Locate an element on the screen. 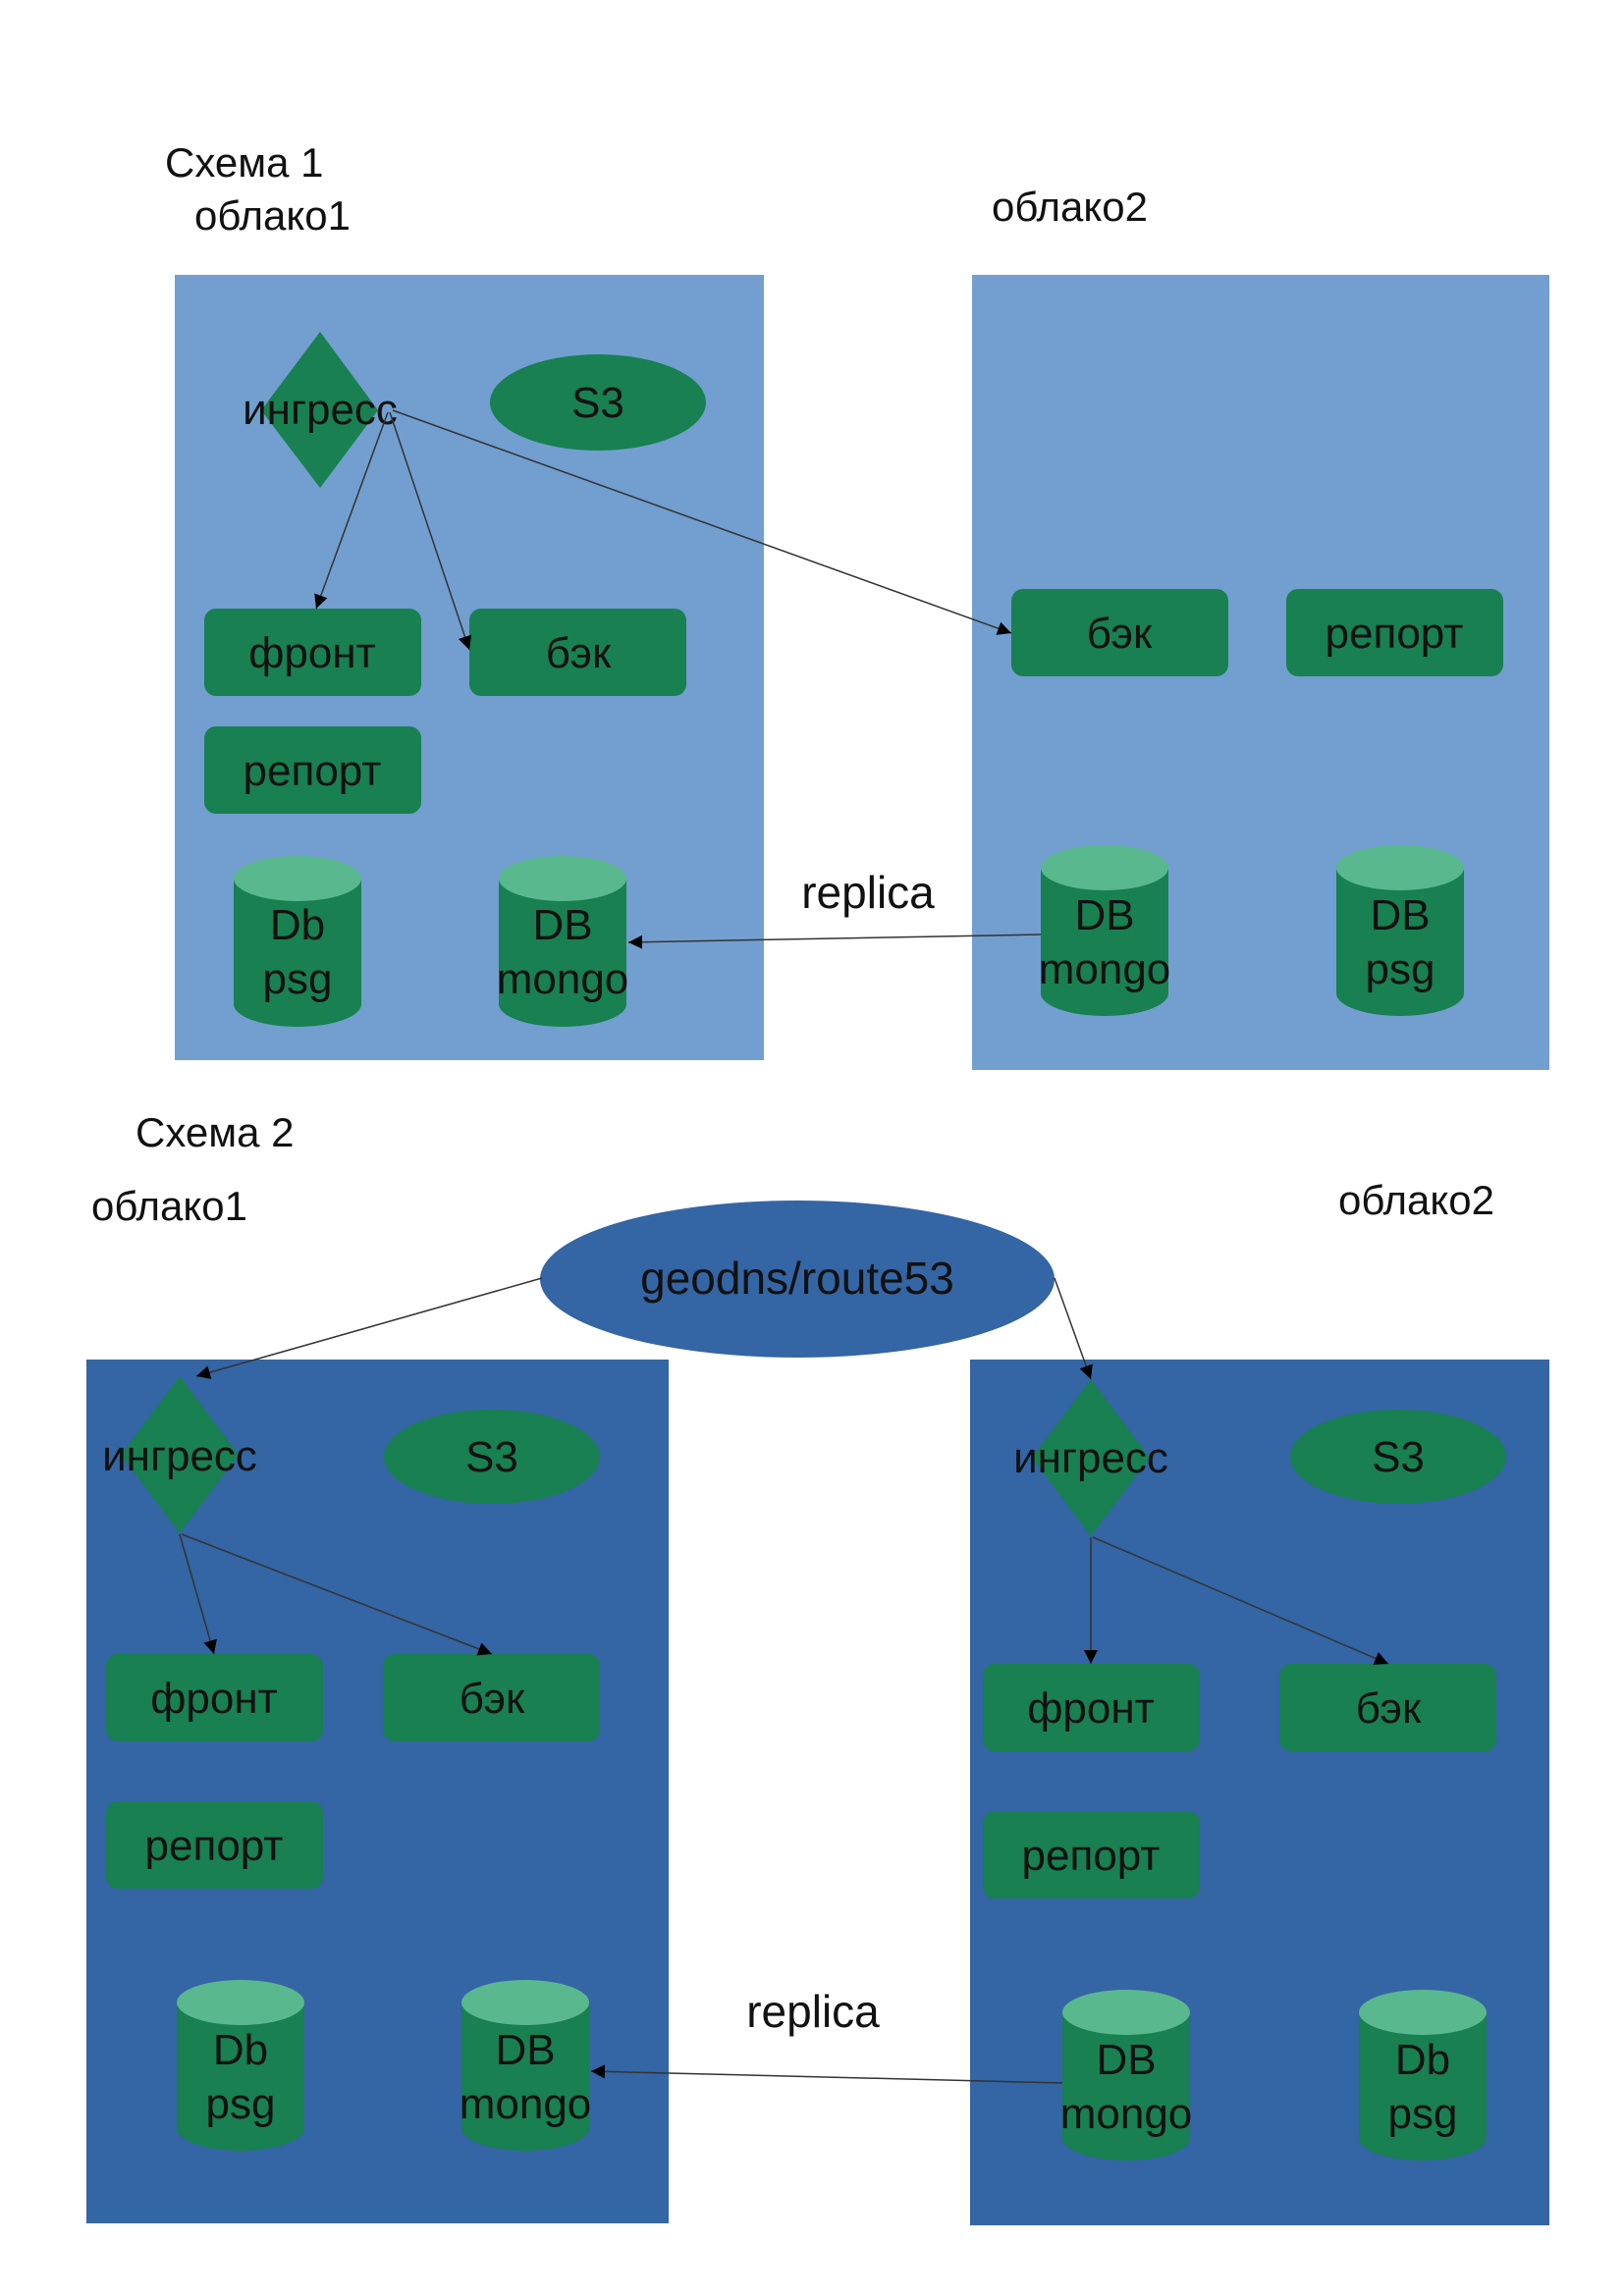 This screenshot has height=2296, width=1624. schema1-cloud2-report is located at coordinates (1394, 632).